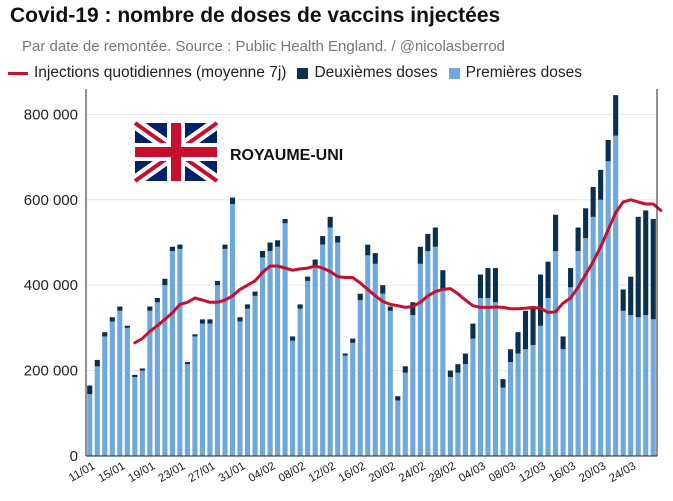  I want to click on x-tick-label: 24/02, so click(412, 472).